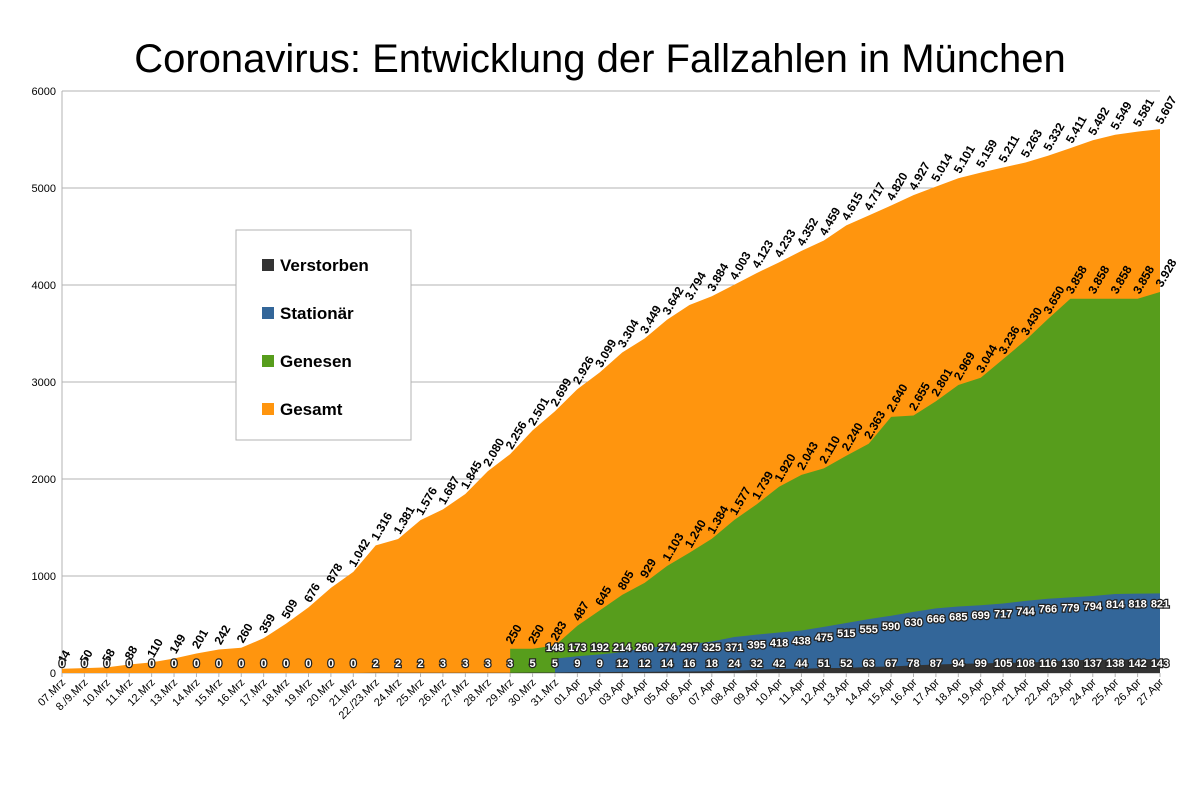 The height and width of the screenshot is (787, 1200). Describe the element at coordinates (1093, 664) in the screenshot. I see `data-label: 137` at that location.